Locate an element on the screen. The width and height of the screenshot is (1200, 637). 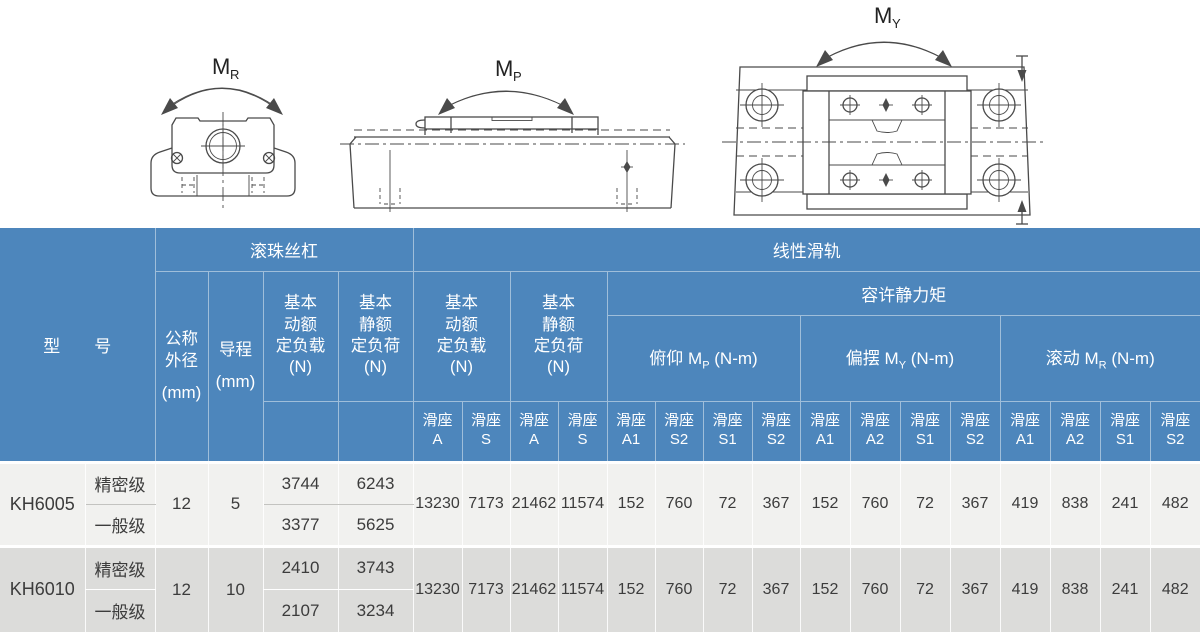
pitch-moment-label-sub: P is located at coordinates (517, 76).